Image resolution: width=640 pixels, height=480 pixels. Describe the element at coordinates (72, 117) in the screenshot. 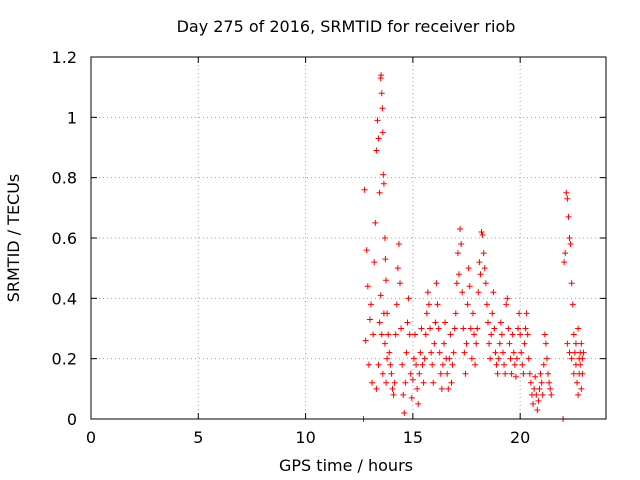

I see `y-tick-label: 1` at that location.